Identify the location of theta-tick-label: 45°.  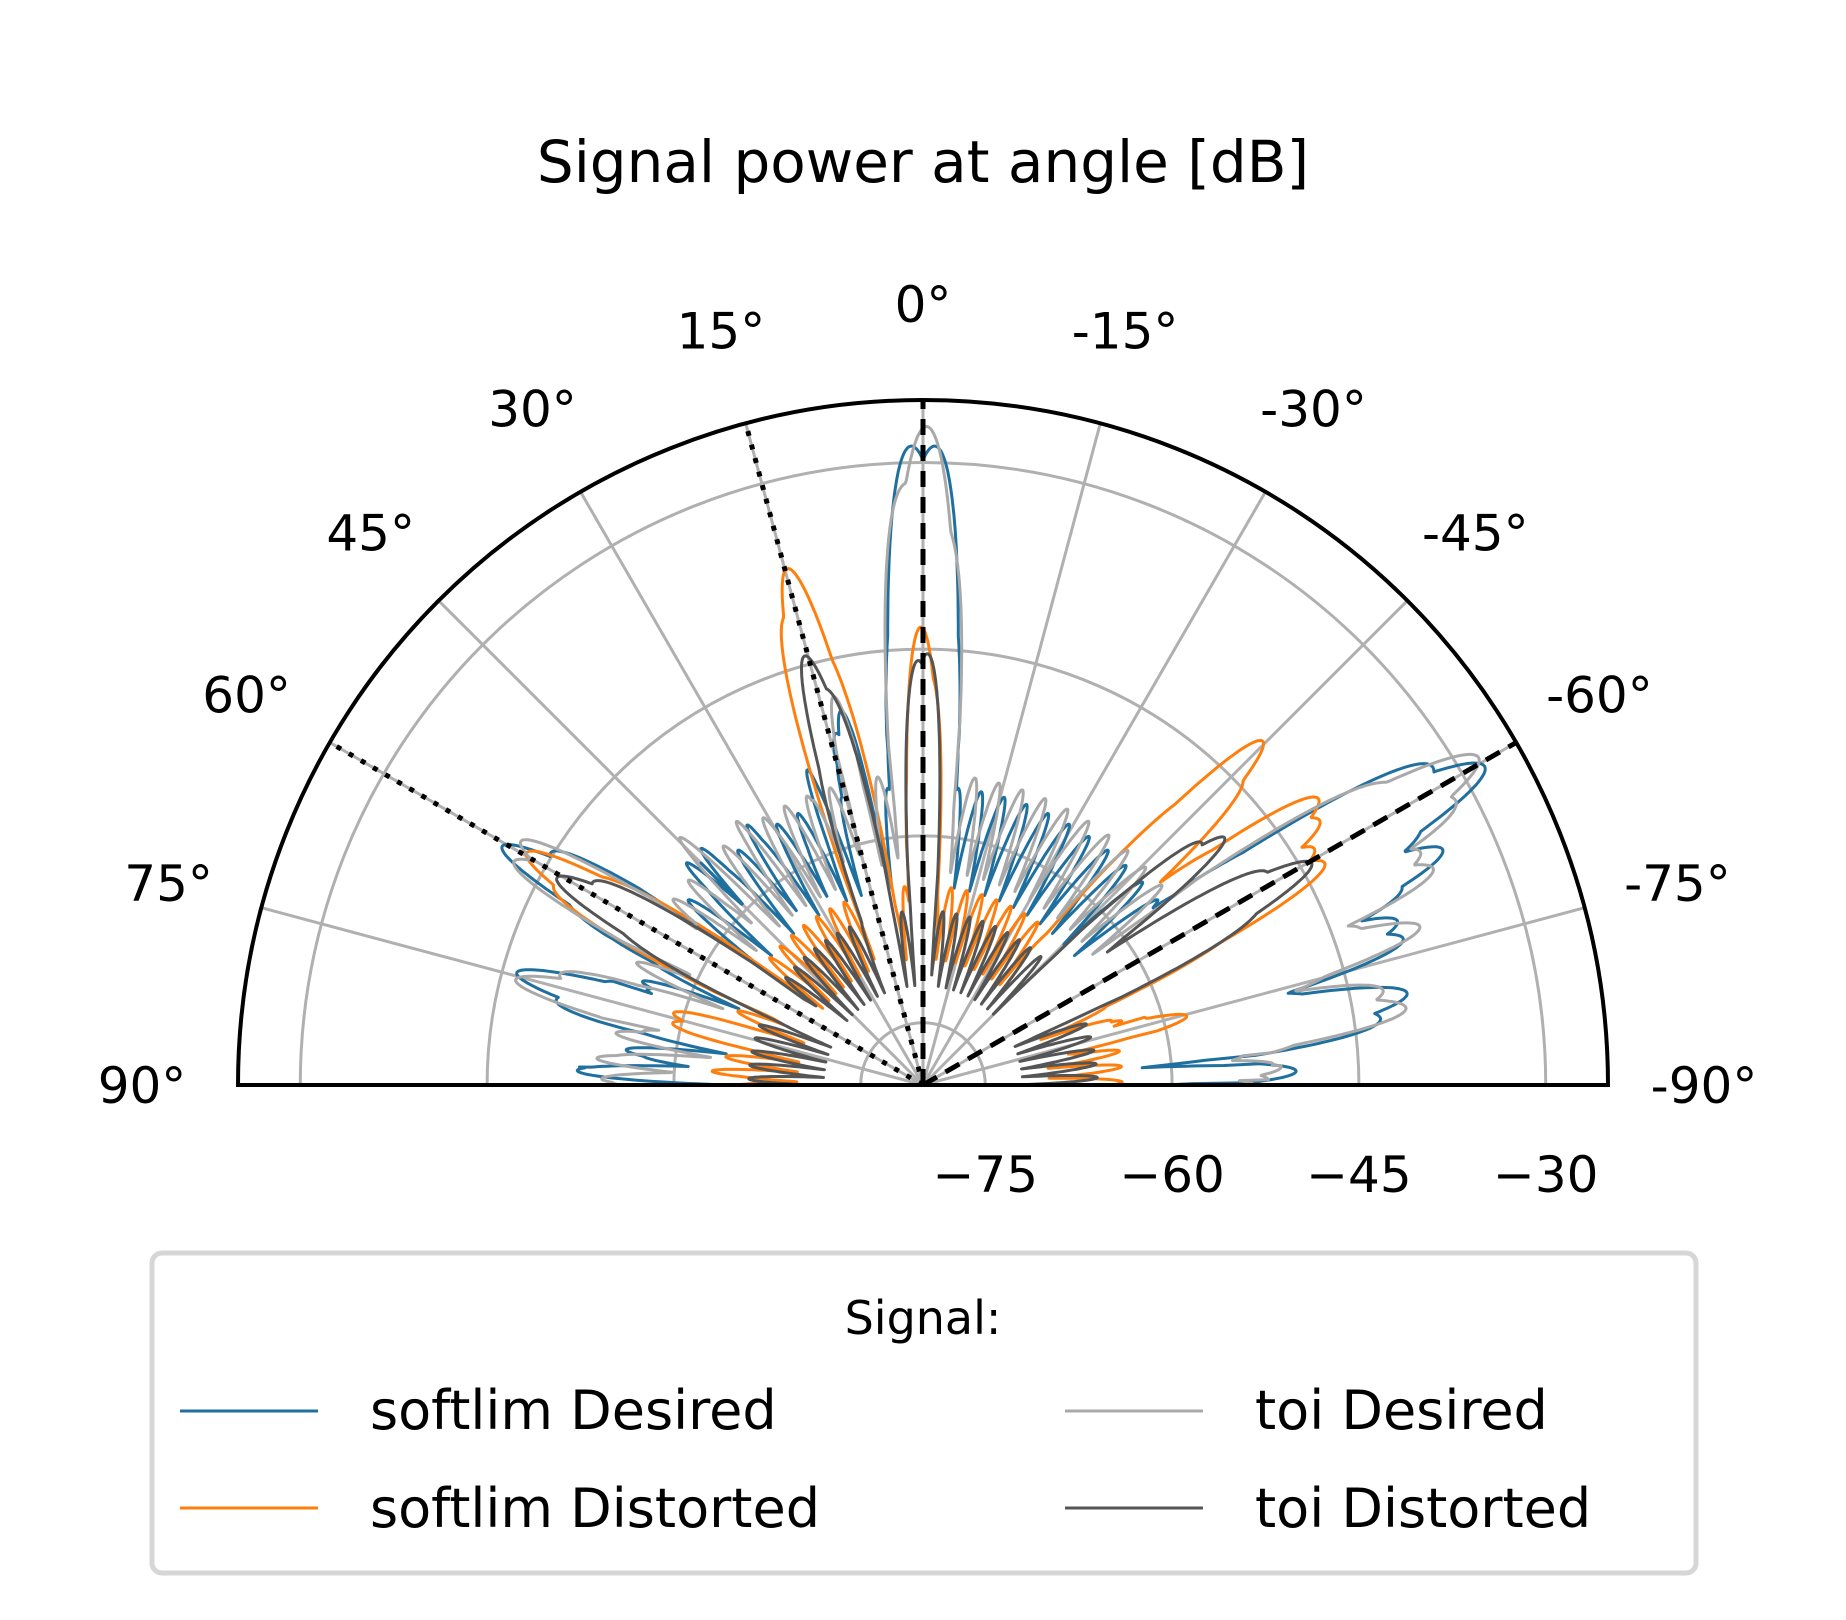
(370, 534).